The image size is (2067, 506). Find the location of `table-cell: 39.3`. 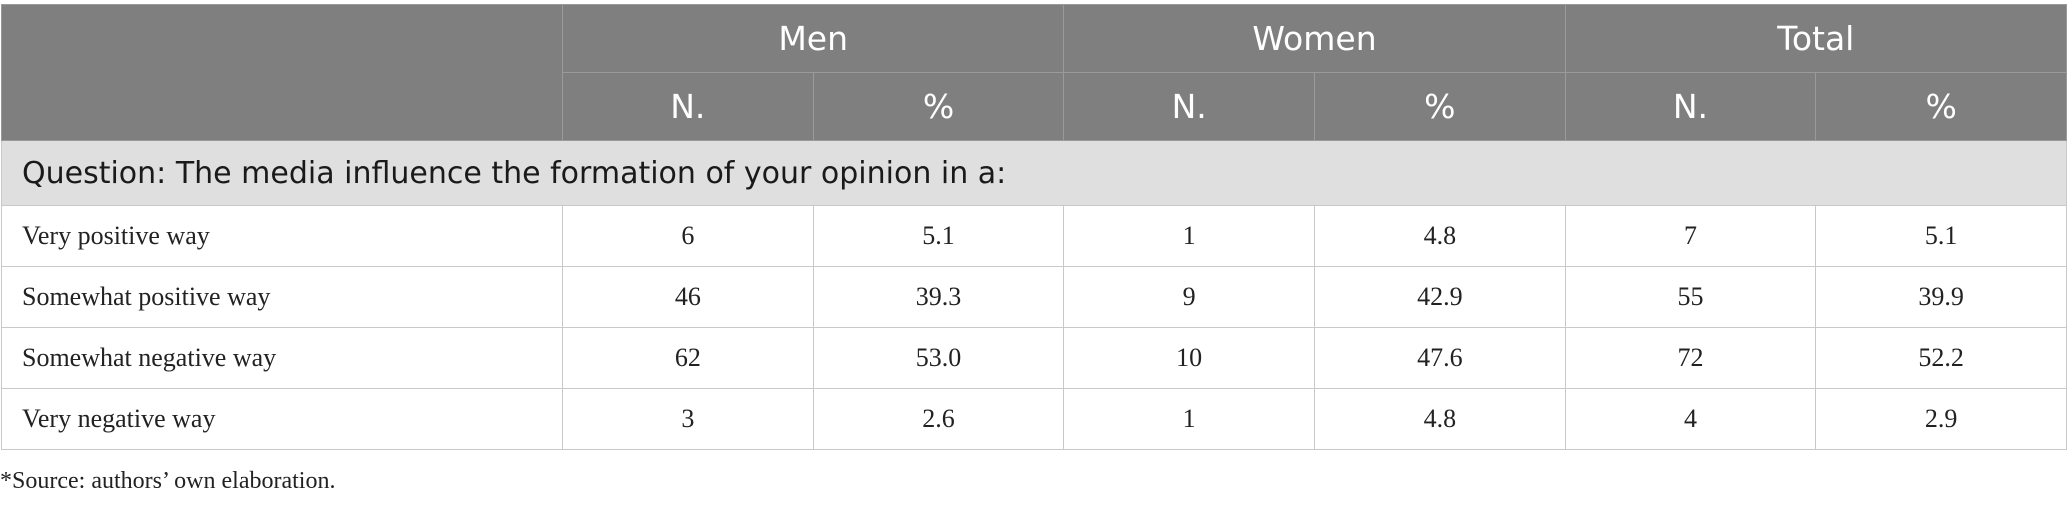

table-cell: 39.3 is located at coordinates (938, 297).